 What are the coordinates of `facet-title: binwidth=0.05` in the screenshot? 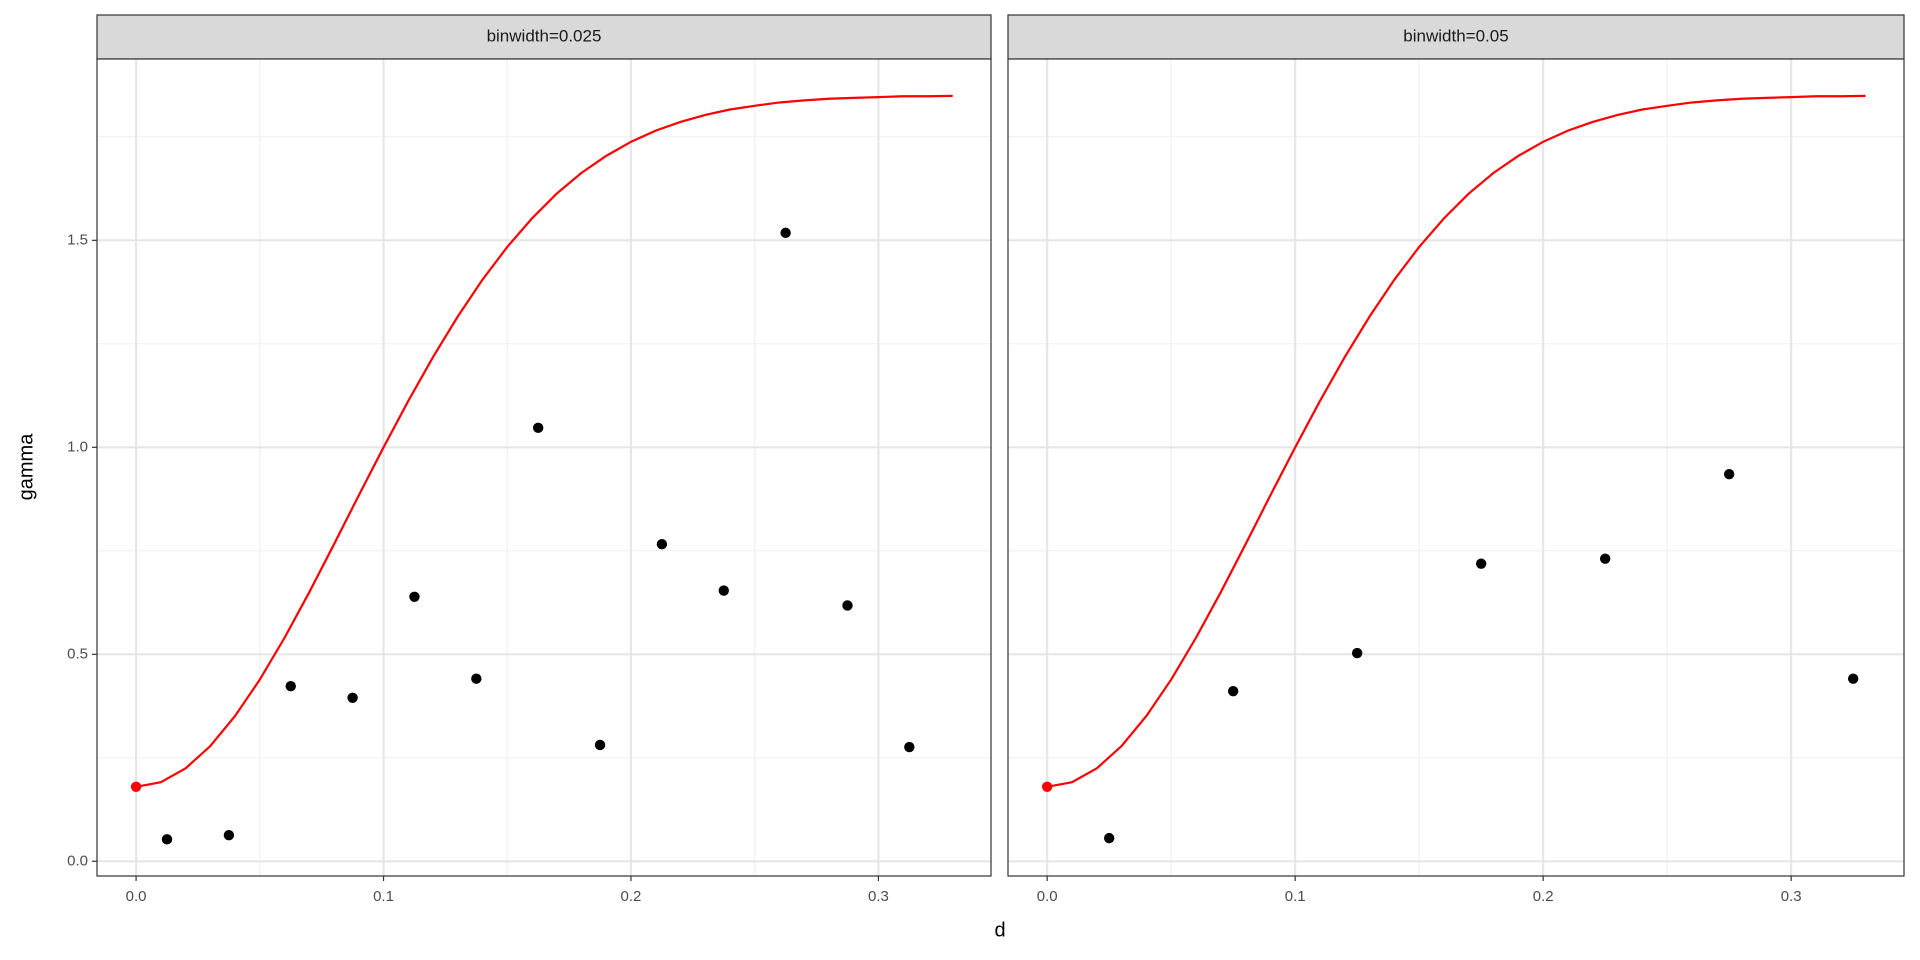 It's located at (1455, 35).